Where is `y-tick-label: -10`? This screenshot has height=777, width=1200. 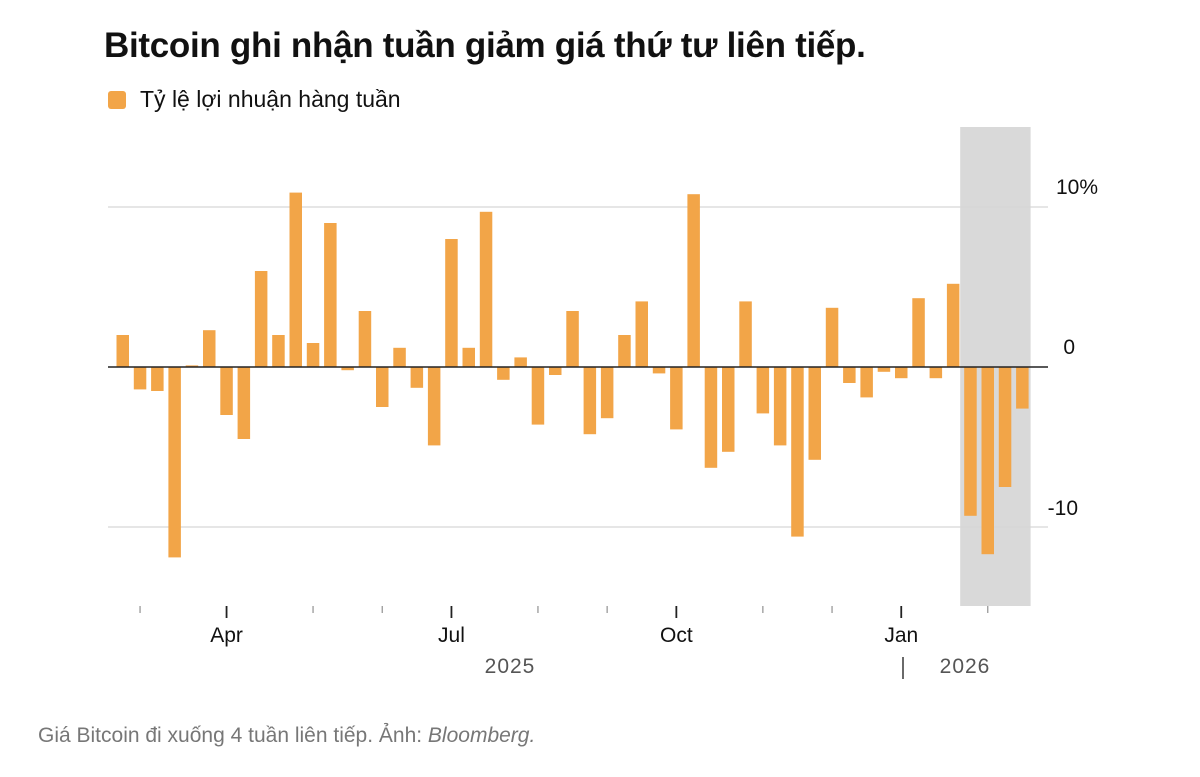
y-tick-label: -10 is located at coordinates (1063, 508).